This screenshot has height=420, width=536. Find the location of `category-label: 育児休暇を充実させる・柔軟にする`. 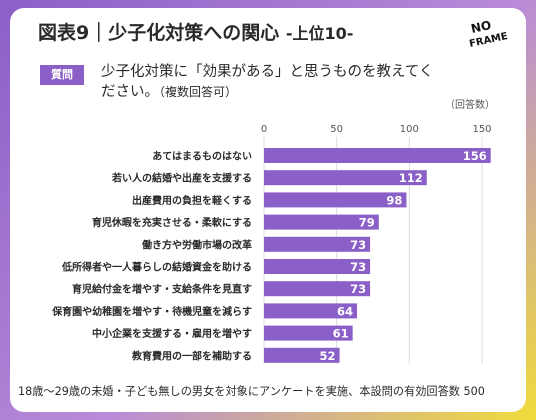

category-label: 育児休暇を充実させる・柔軟にする is located at coordinates (172, 222).